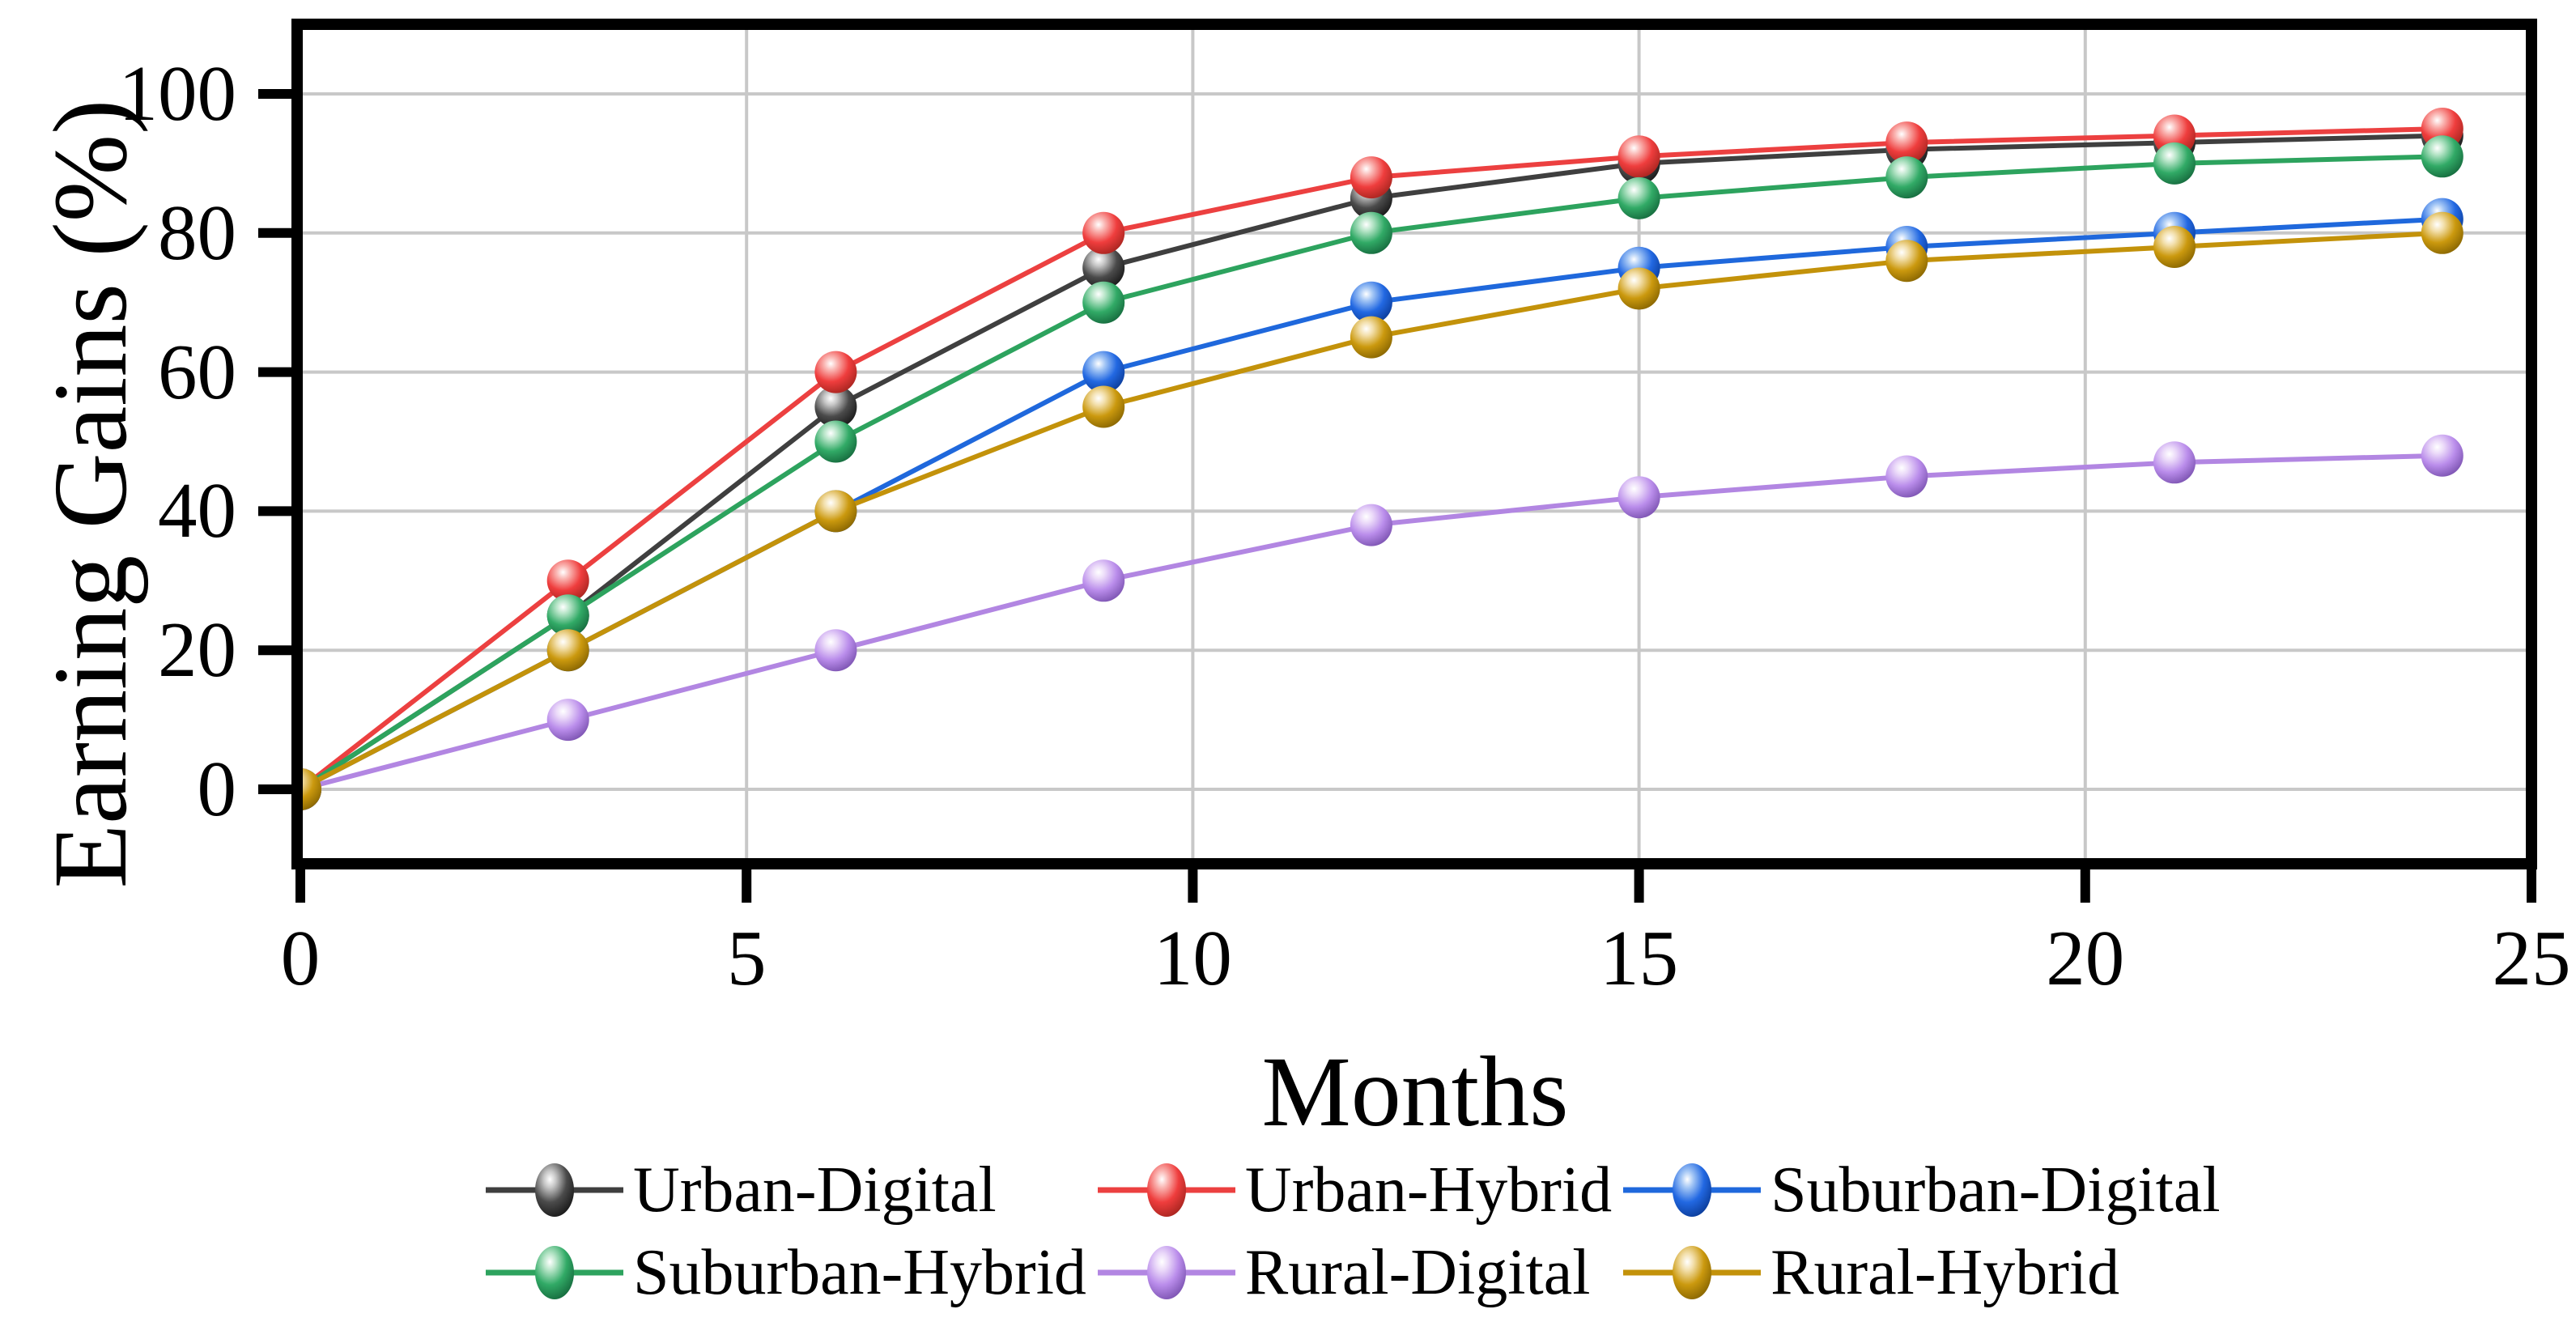 The width and height of the screenshot is (2576, 1322). What do you see at coordinates (747, 958) in the screenshot?
I see `x-tick-label: 5` at bounding box center [747, 958].